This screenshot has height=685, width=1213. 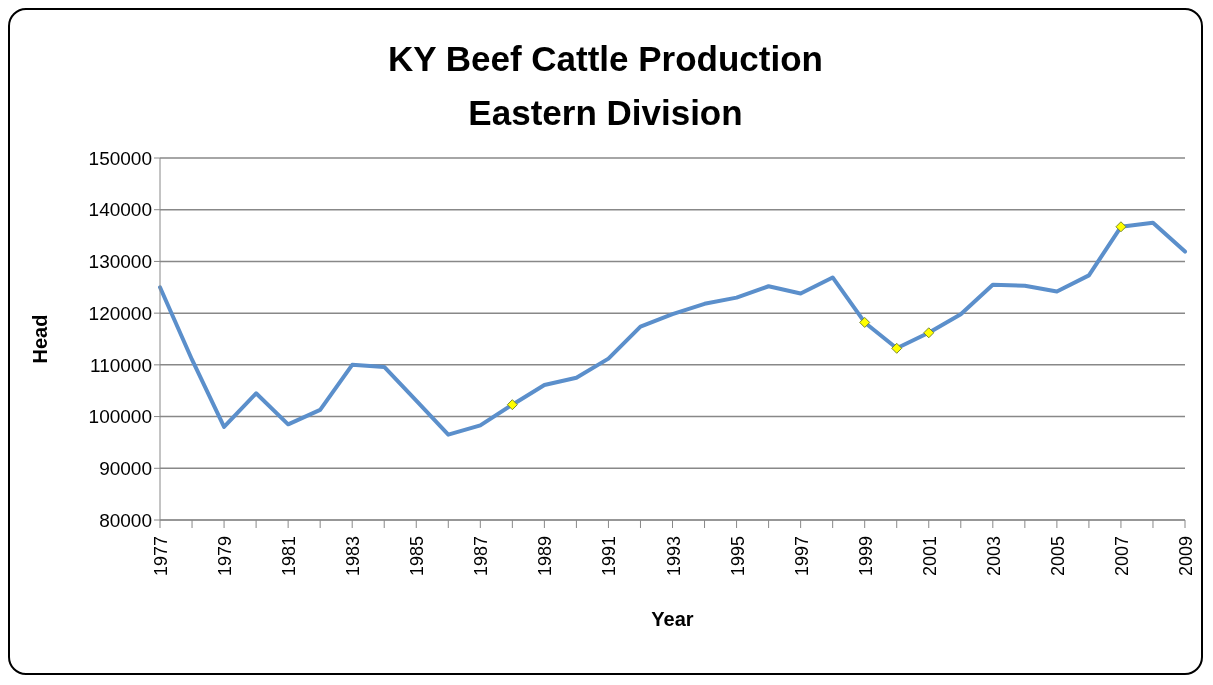 What do you see at coordinates (481, 556) in the screenshot?
I see `x-tick-label: 1987` at bounding box center [481, 556].